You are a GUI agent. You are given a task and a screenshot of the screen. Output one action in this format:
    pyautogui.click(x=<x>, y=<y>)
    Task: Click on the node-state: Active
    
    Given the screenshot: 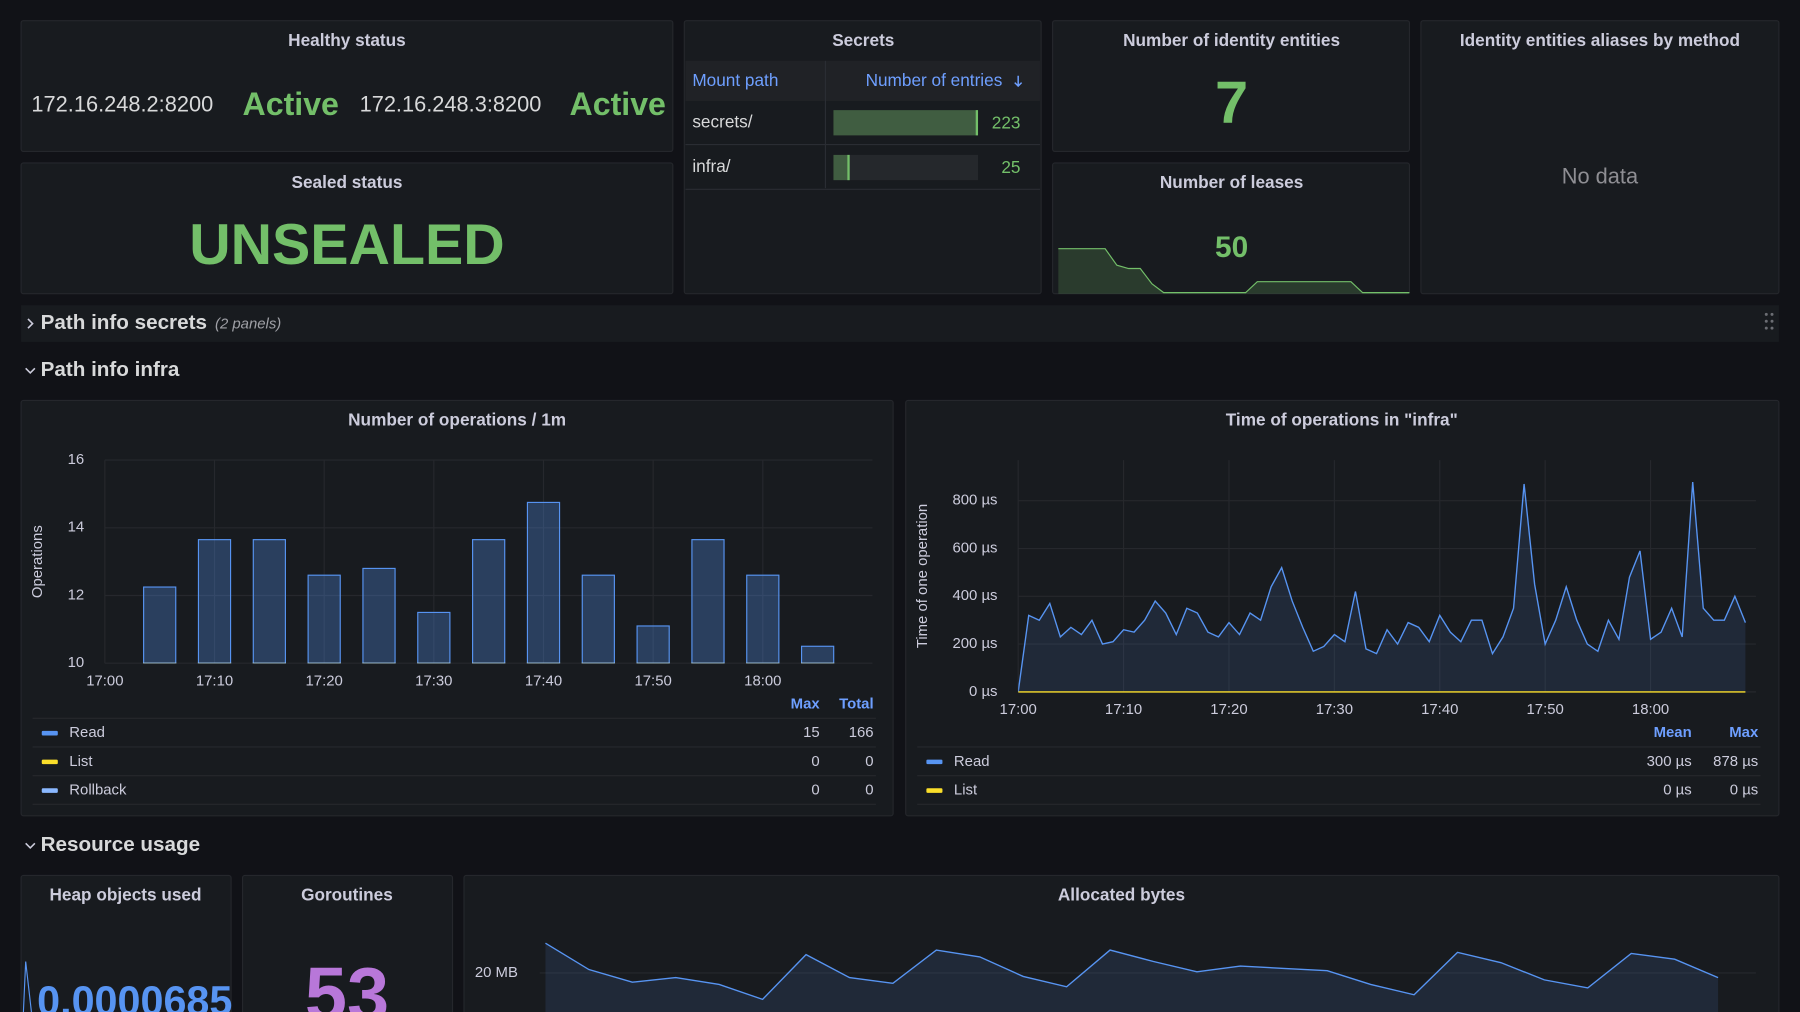 What is the action you would take?
    pyautogui.click(x=618, y=104)
    